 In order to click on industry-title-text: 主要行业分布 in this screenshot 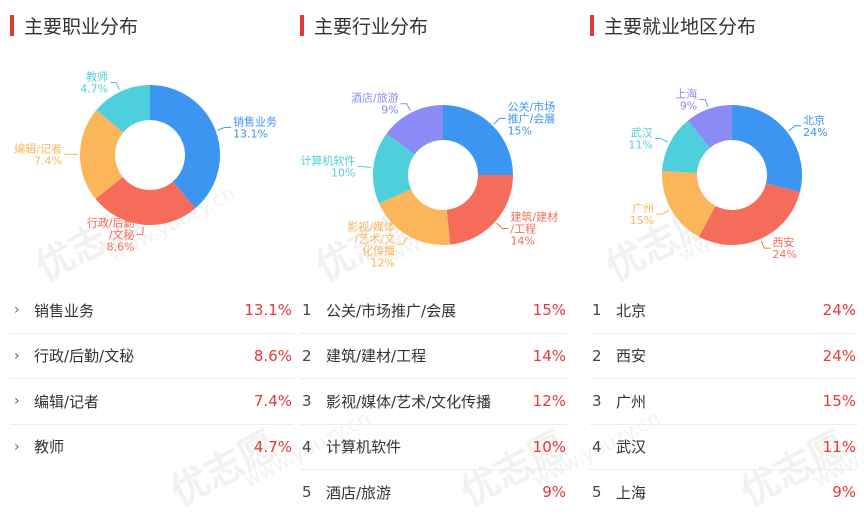, I will do `click(371, 26)`.